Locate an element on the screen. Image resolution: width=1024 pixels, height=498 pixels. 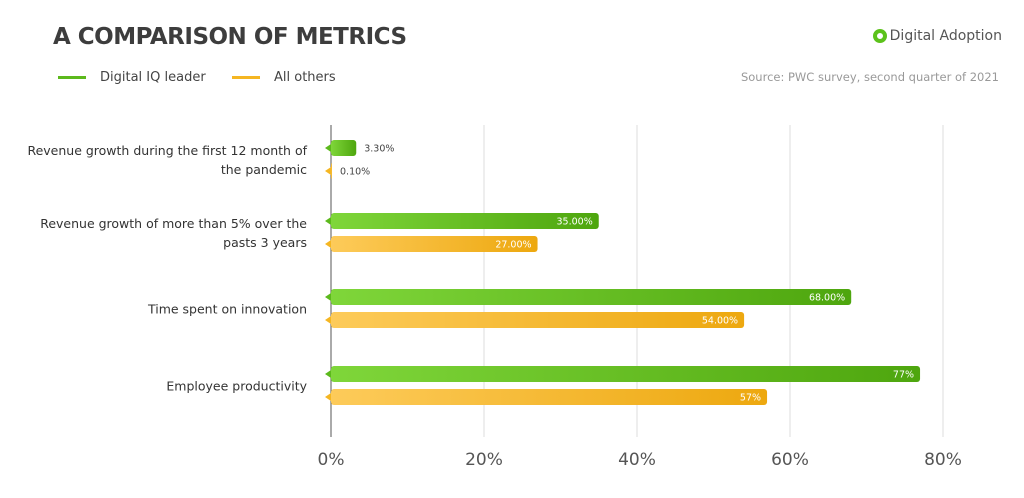
category-label: Revenue growth of more than 5% over the is located at coordinates (173, 223).